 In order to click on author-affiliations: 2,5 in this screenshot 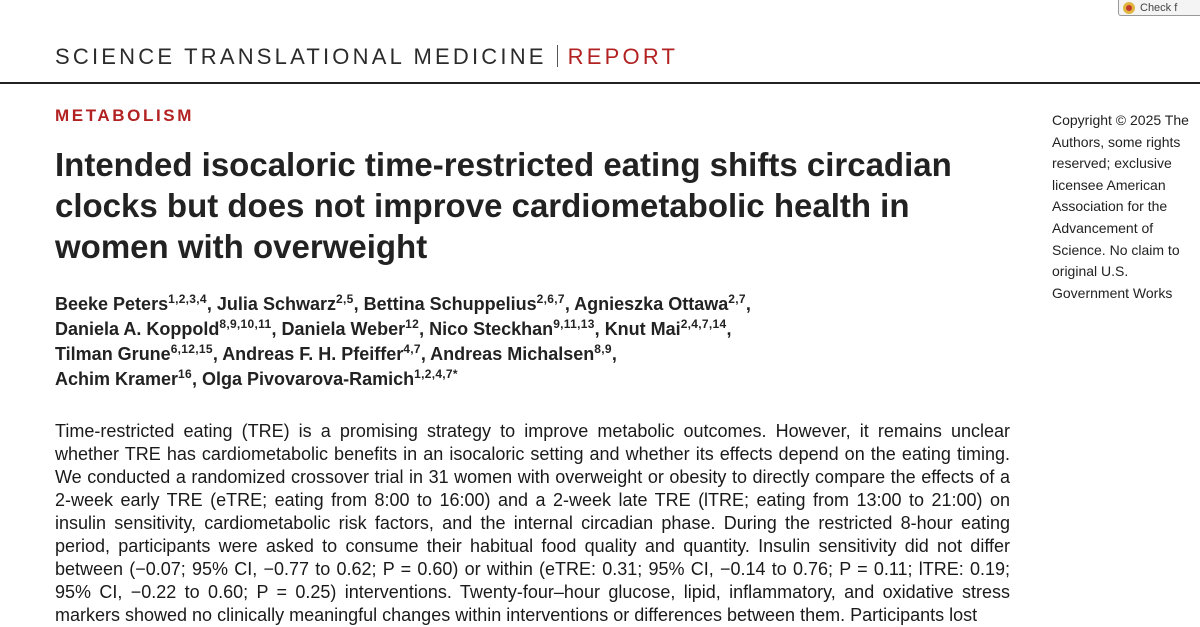, I will do `click(344, 299)`.